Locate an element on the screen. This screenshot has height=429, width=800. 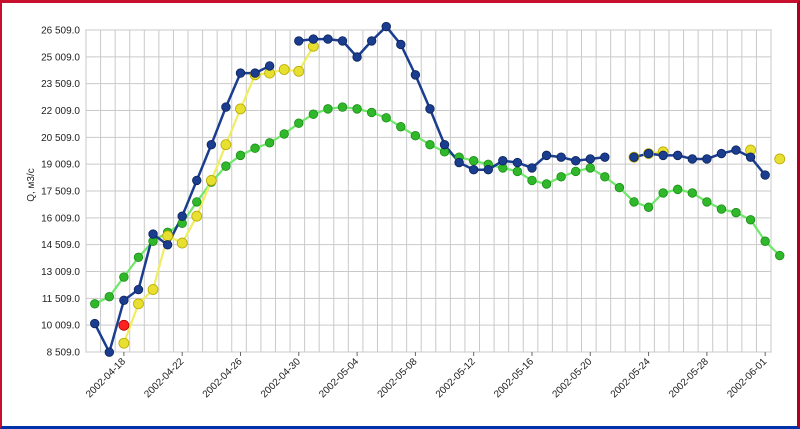
y-tick-label: 22 009.0 is located at coordinates (60, 111).